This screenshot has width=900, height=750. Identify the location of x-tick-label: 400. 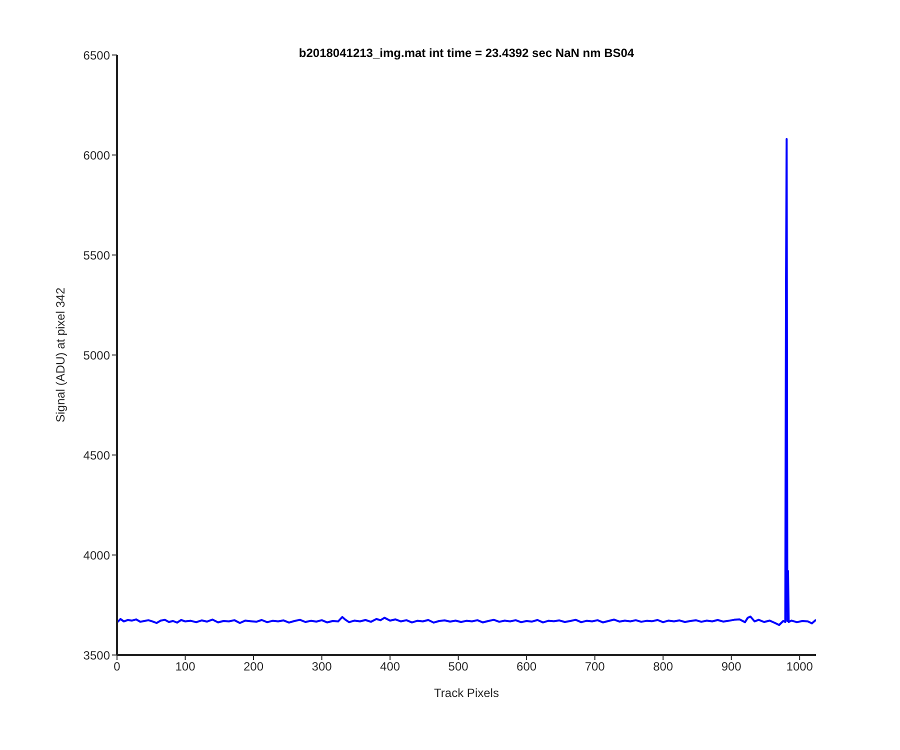
(390, 667).